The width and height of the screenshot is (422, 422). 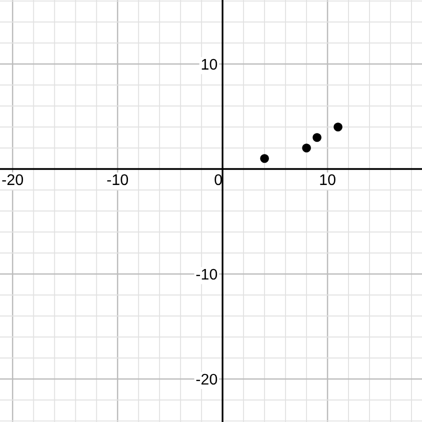 What do you see at coordinates (210, 64) in the screenshot?
I see `y-tick-label: 10` at bounding box center [210, 64].